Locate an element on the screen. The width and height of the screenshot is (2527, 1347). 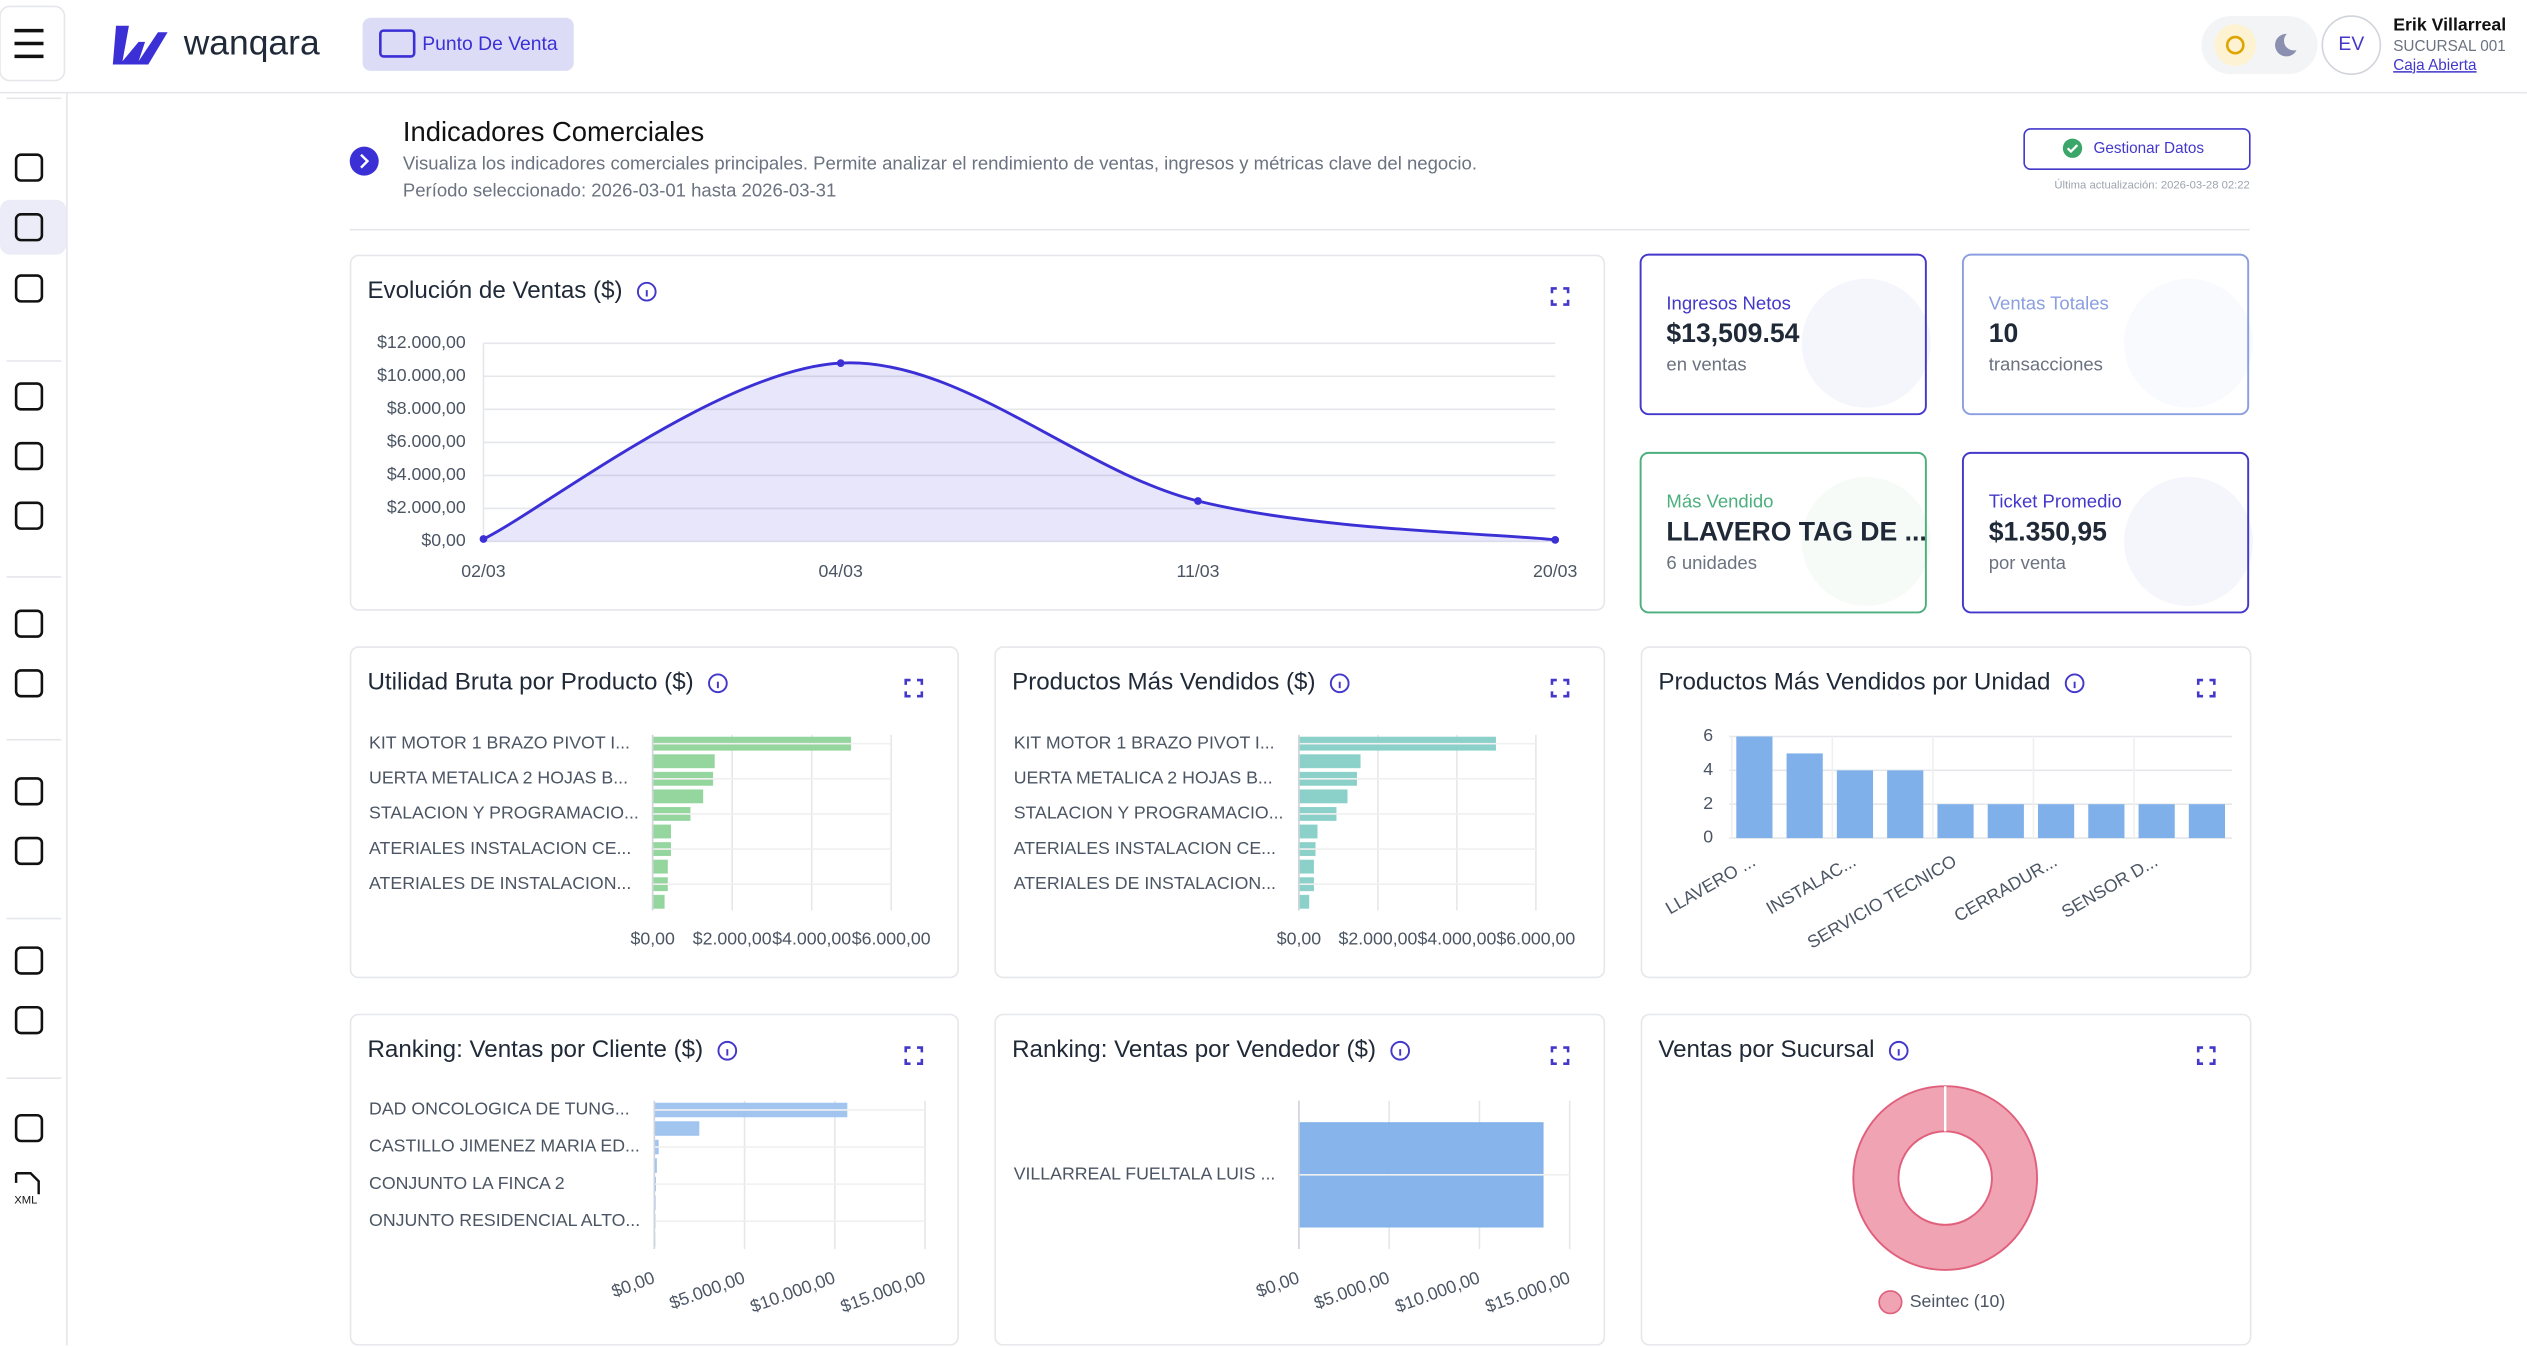
kpi-sub: en ventas is located at coordinates (1706, 364).